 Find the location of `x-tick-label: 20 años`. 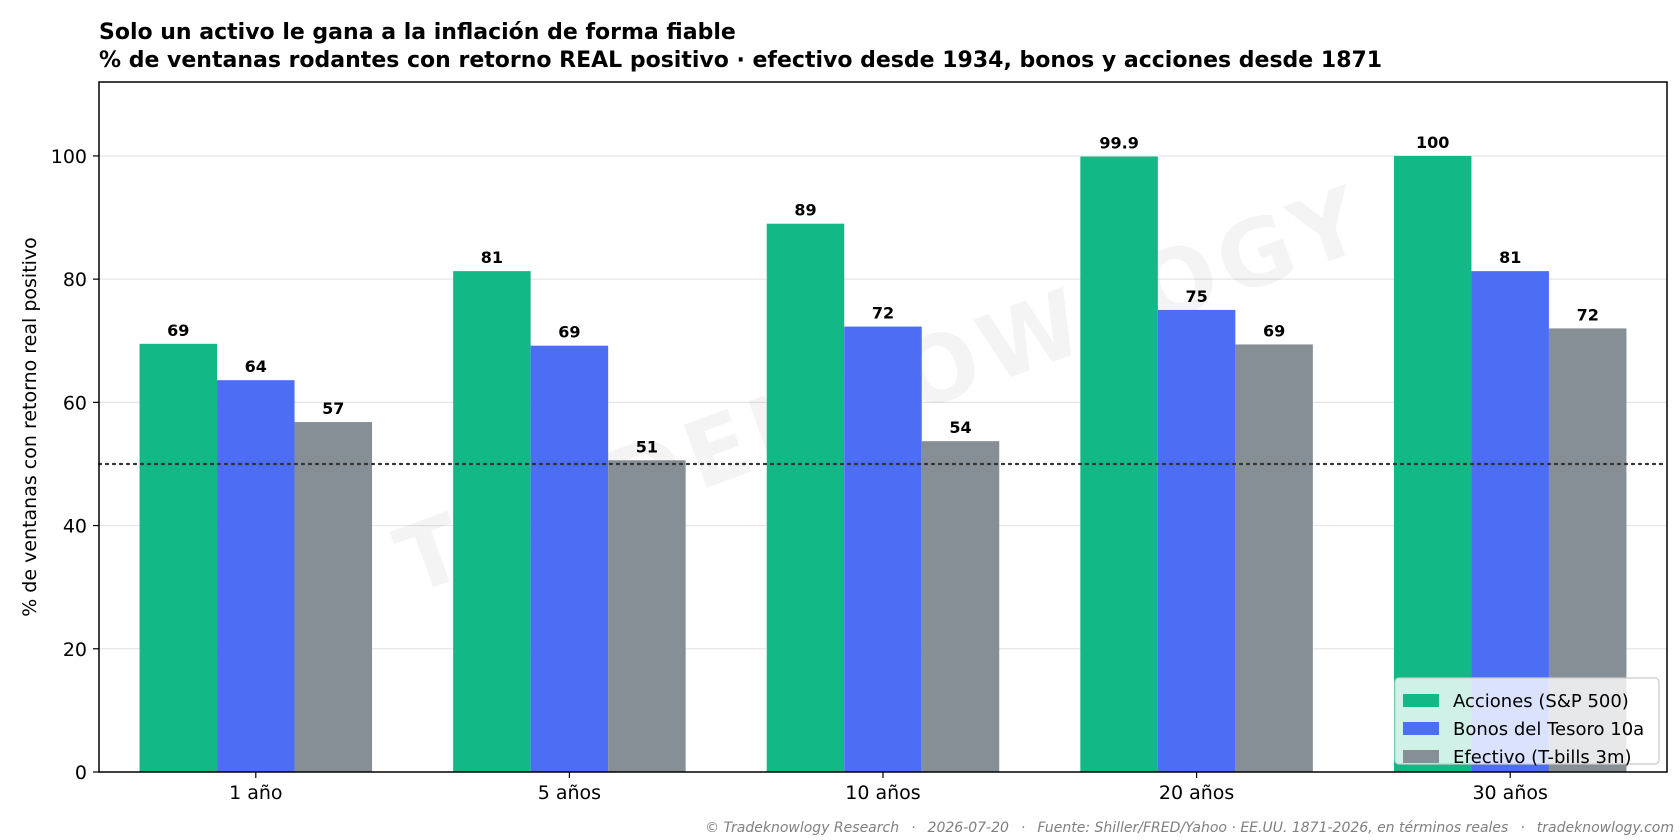

x-tick-label: 20 años is located at coordinates (1196, 793).